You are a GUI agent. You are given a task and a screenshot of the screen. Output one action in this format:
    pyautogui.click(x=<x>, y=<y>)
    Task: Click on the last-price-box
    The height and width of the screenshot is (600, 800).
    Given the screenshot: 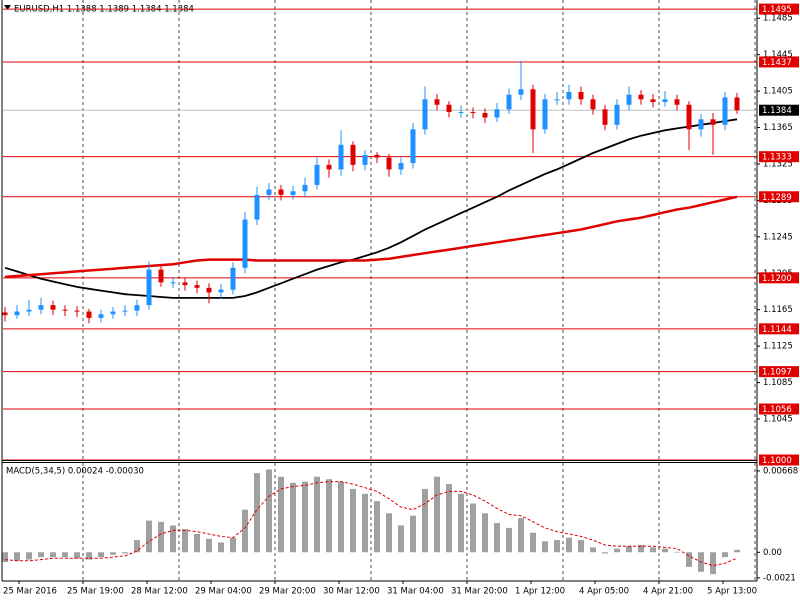 What is the action you would take?
    pyautogui.click(x=779, y=110)
    